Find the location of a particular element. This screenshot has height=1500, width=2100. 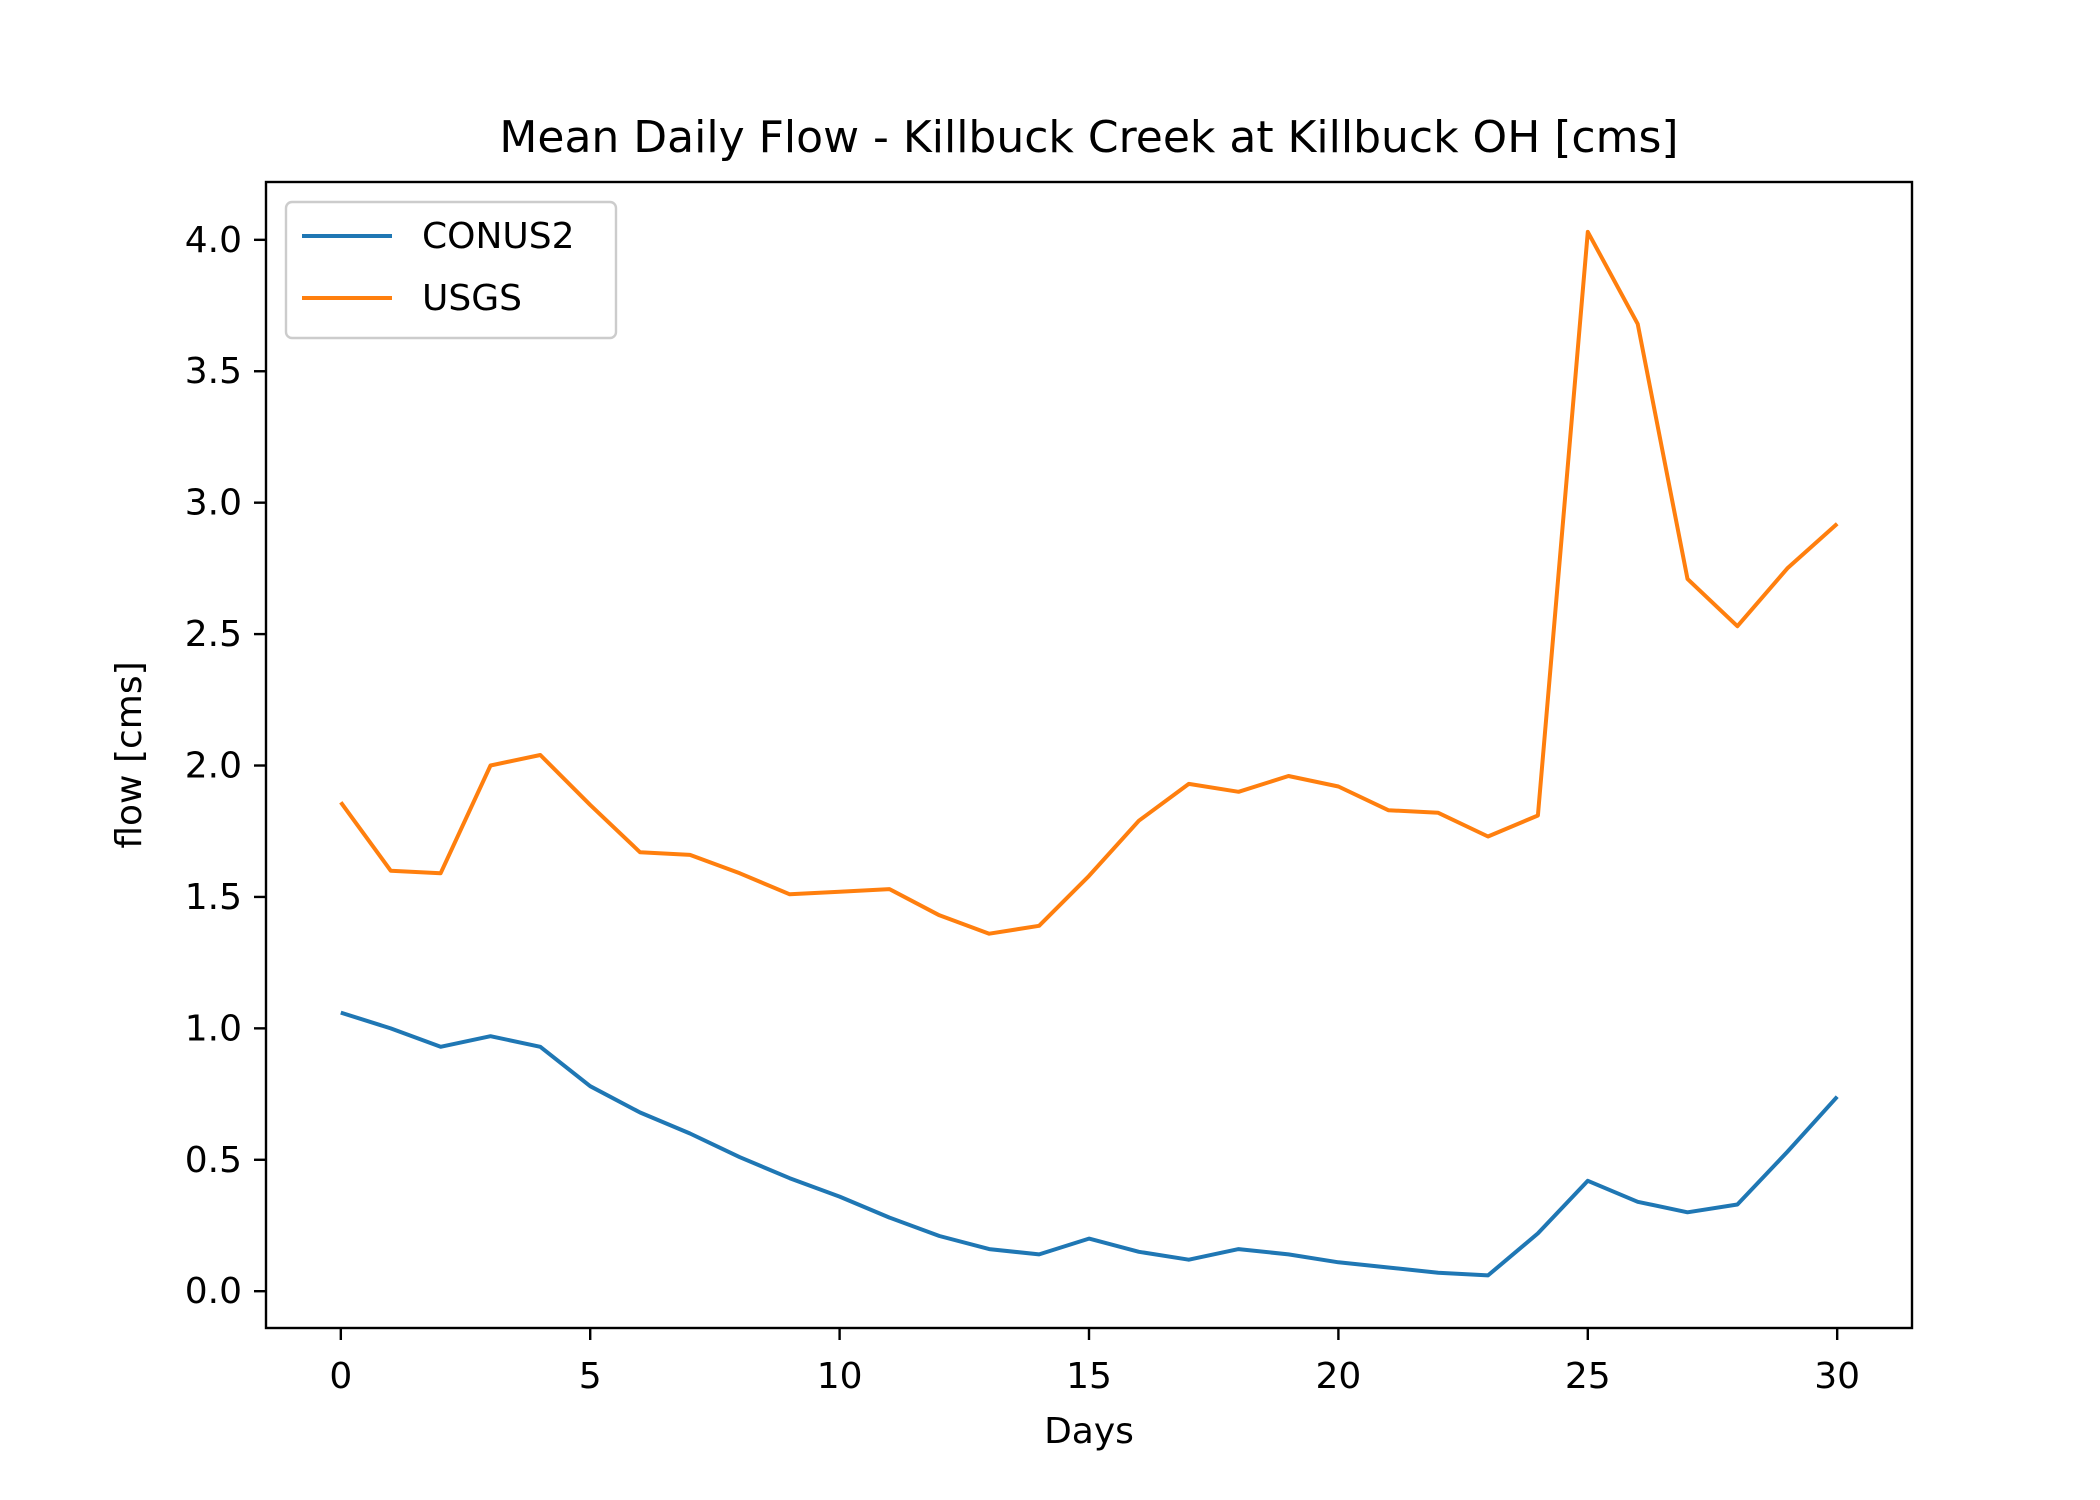

x-tick-label: 0 is located at coordinates (340, 1376).